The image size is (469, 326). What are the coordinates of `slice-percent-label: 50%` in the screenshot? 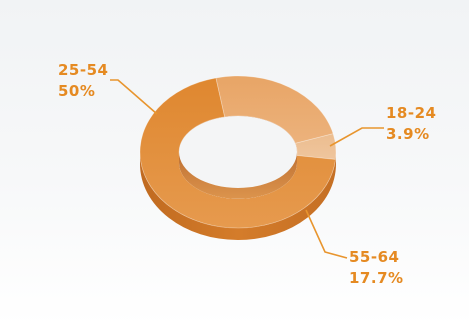 It's located at (77, 91).